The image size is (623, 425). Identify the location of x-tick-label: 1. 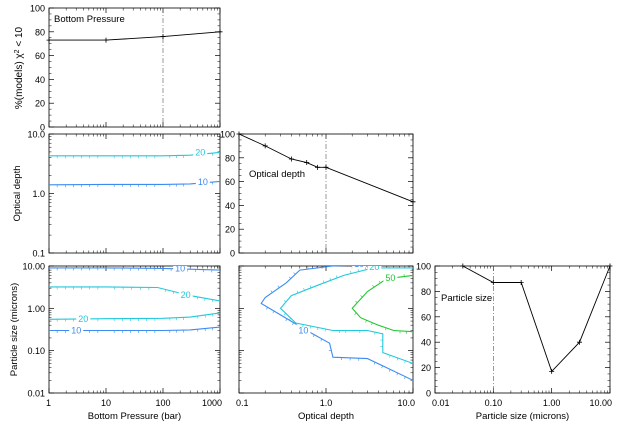
(48, 403).